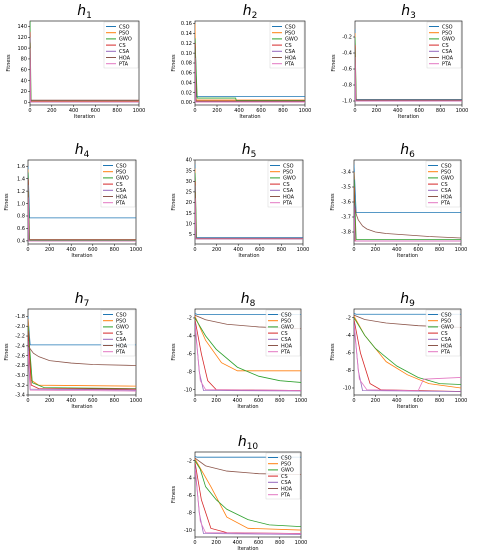 Image resolution: width=489 pixels, height=550 pixels. Describe the element at coordinates (248, 344) in the screenshot. I see `series-line-pso` at that location.